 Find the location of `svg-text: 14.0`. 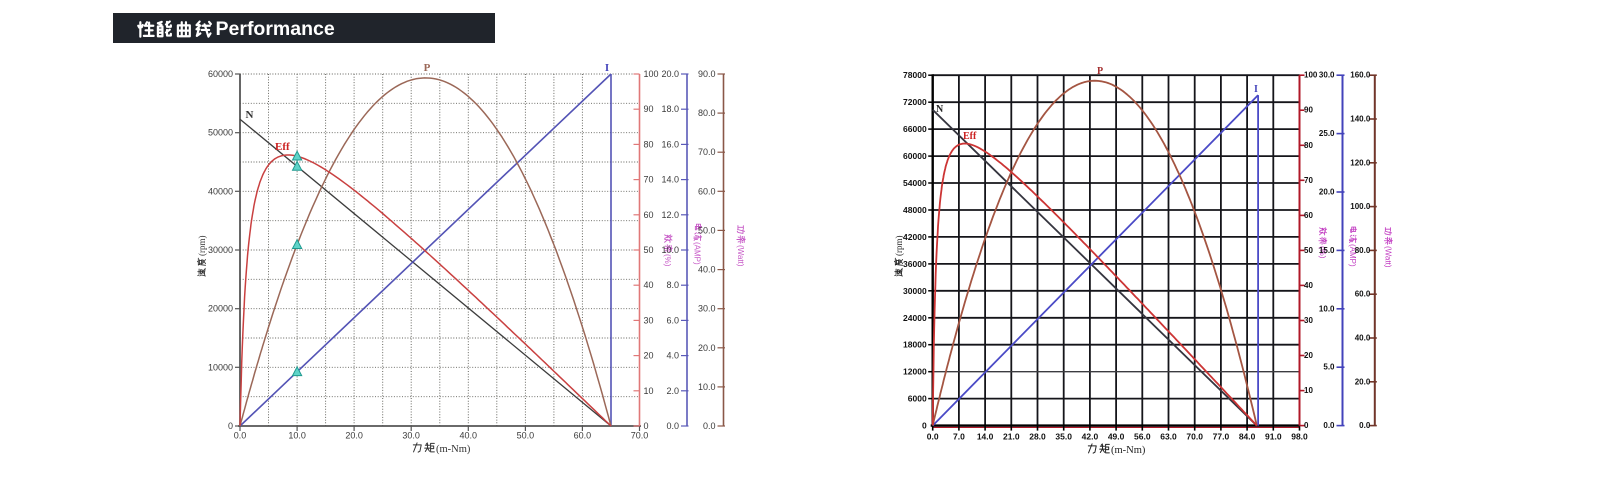

svg-text: 14.0 is located at coordinates (985, 437).